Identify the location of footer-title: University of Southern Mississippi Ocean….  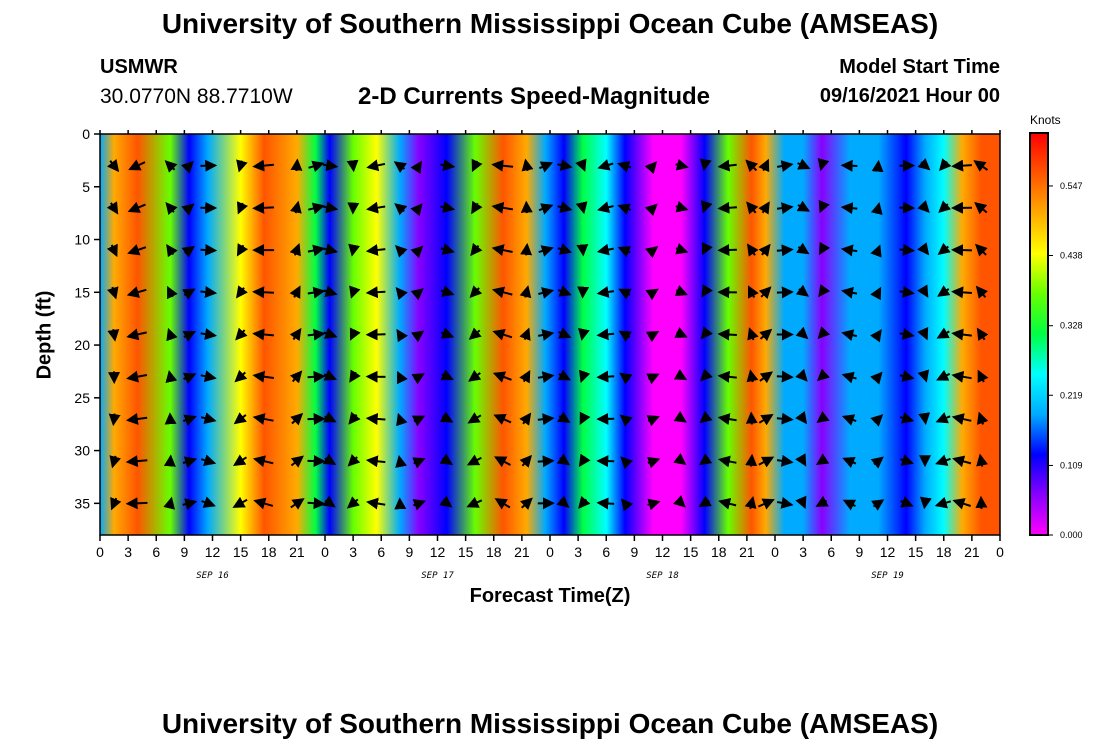
(550, 723).